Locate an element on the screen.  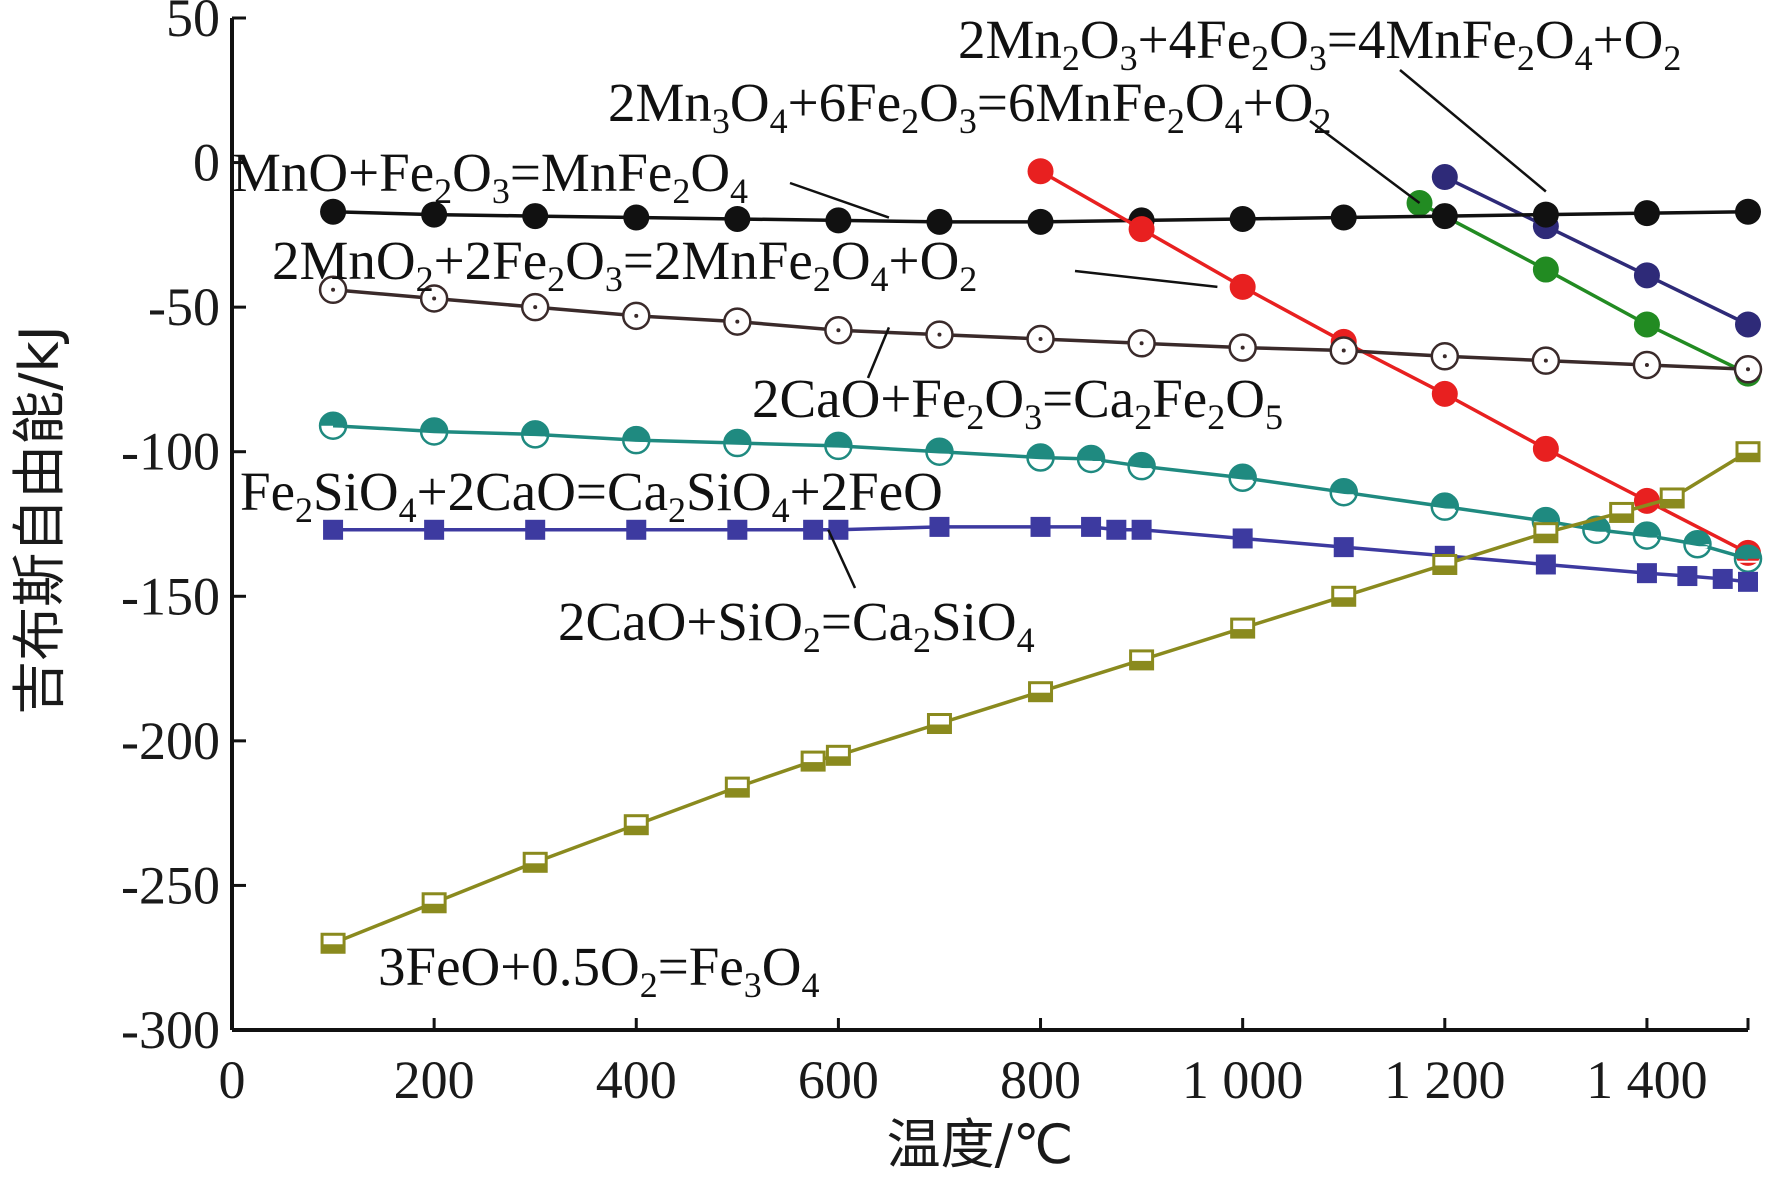
x-axis-title: 温度/℃ is located at coordinates (980, 1144).